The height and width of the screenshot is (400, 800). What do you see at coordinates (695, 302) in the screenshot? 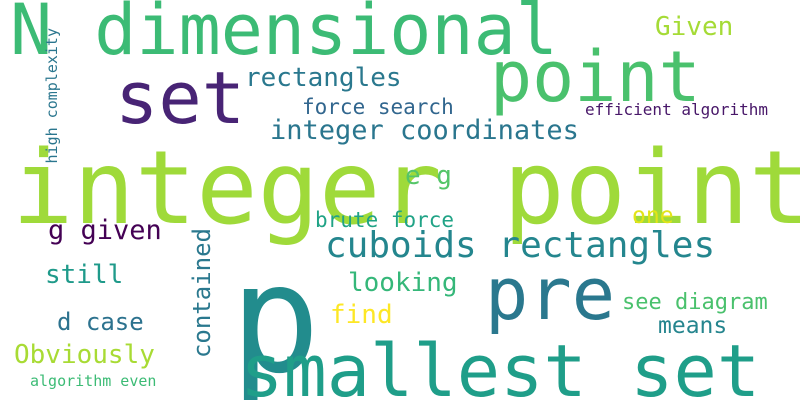
I see `word-see-diagram: see diagram` at bounding box center [695, 302].